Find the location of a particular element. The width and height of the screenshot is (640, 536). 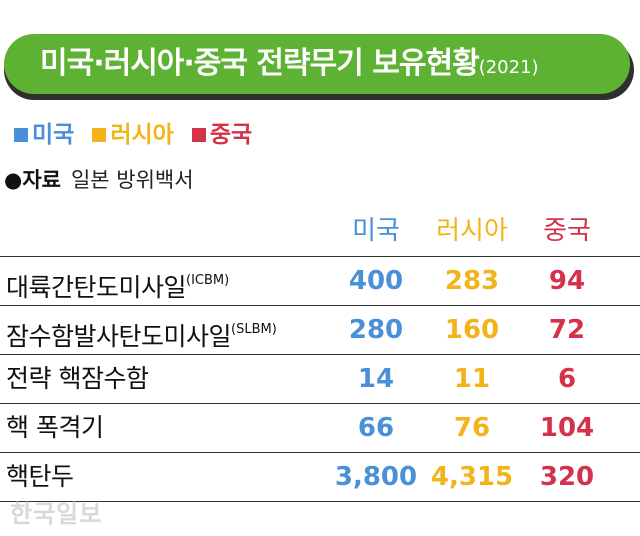

table-row: 전략 핵잠수함 14 11 6 is located at coordinates (320, 378).